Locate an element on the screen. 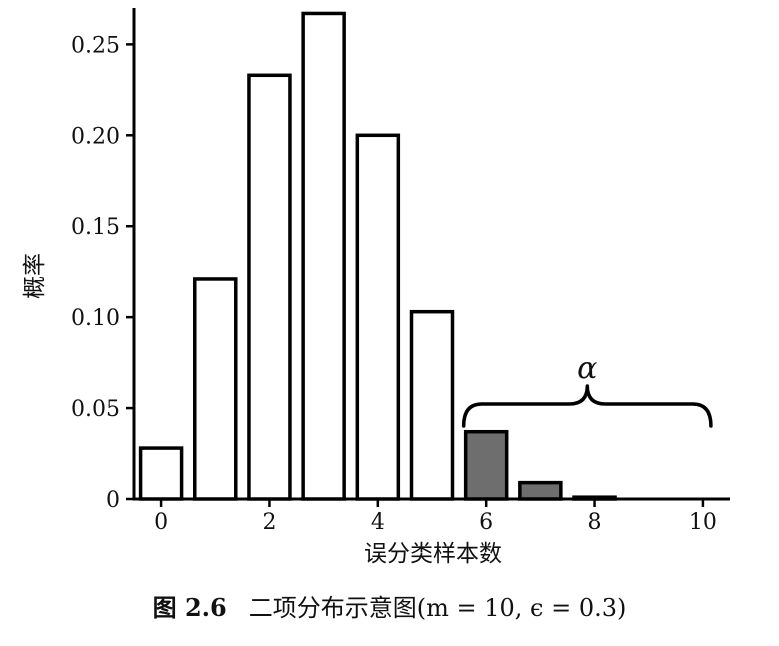 Image resolution: width=779 pixels, height=646 pixels. annotation-layer: α is located at coordinates (587, 389).